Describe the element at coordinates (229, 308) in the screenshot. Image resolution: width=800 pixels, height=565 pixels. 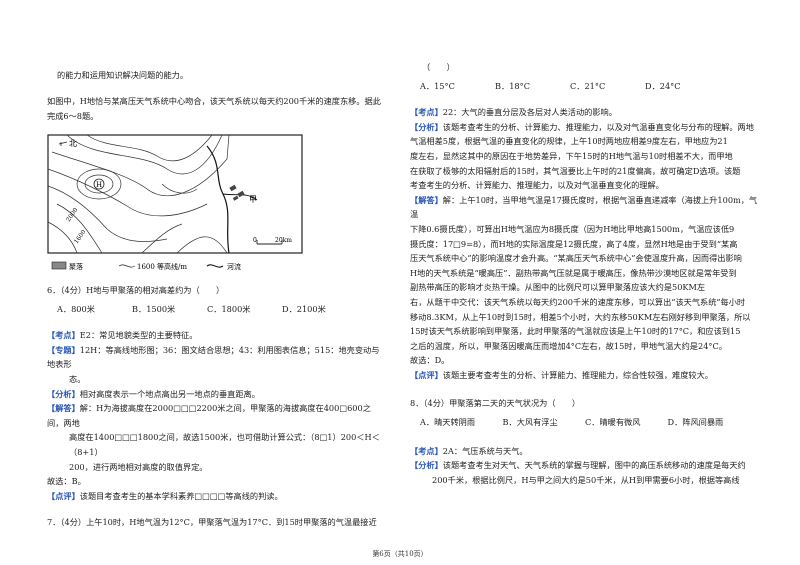
I see `option-c: C．1800米` at that location.